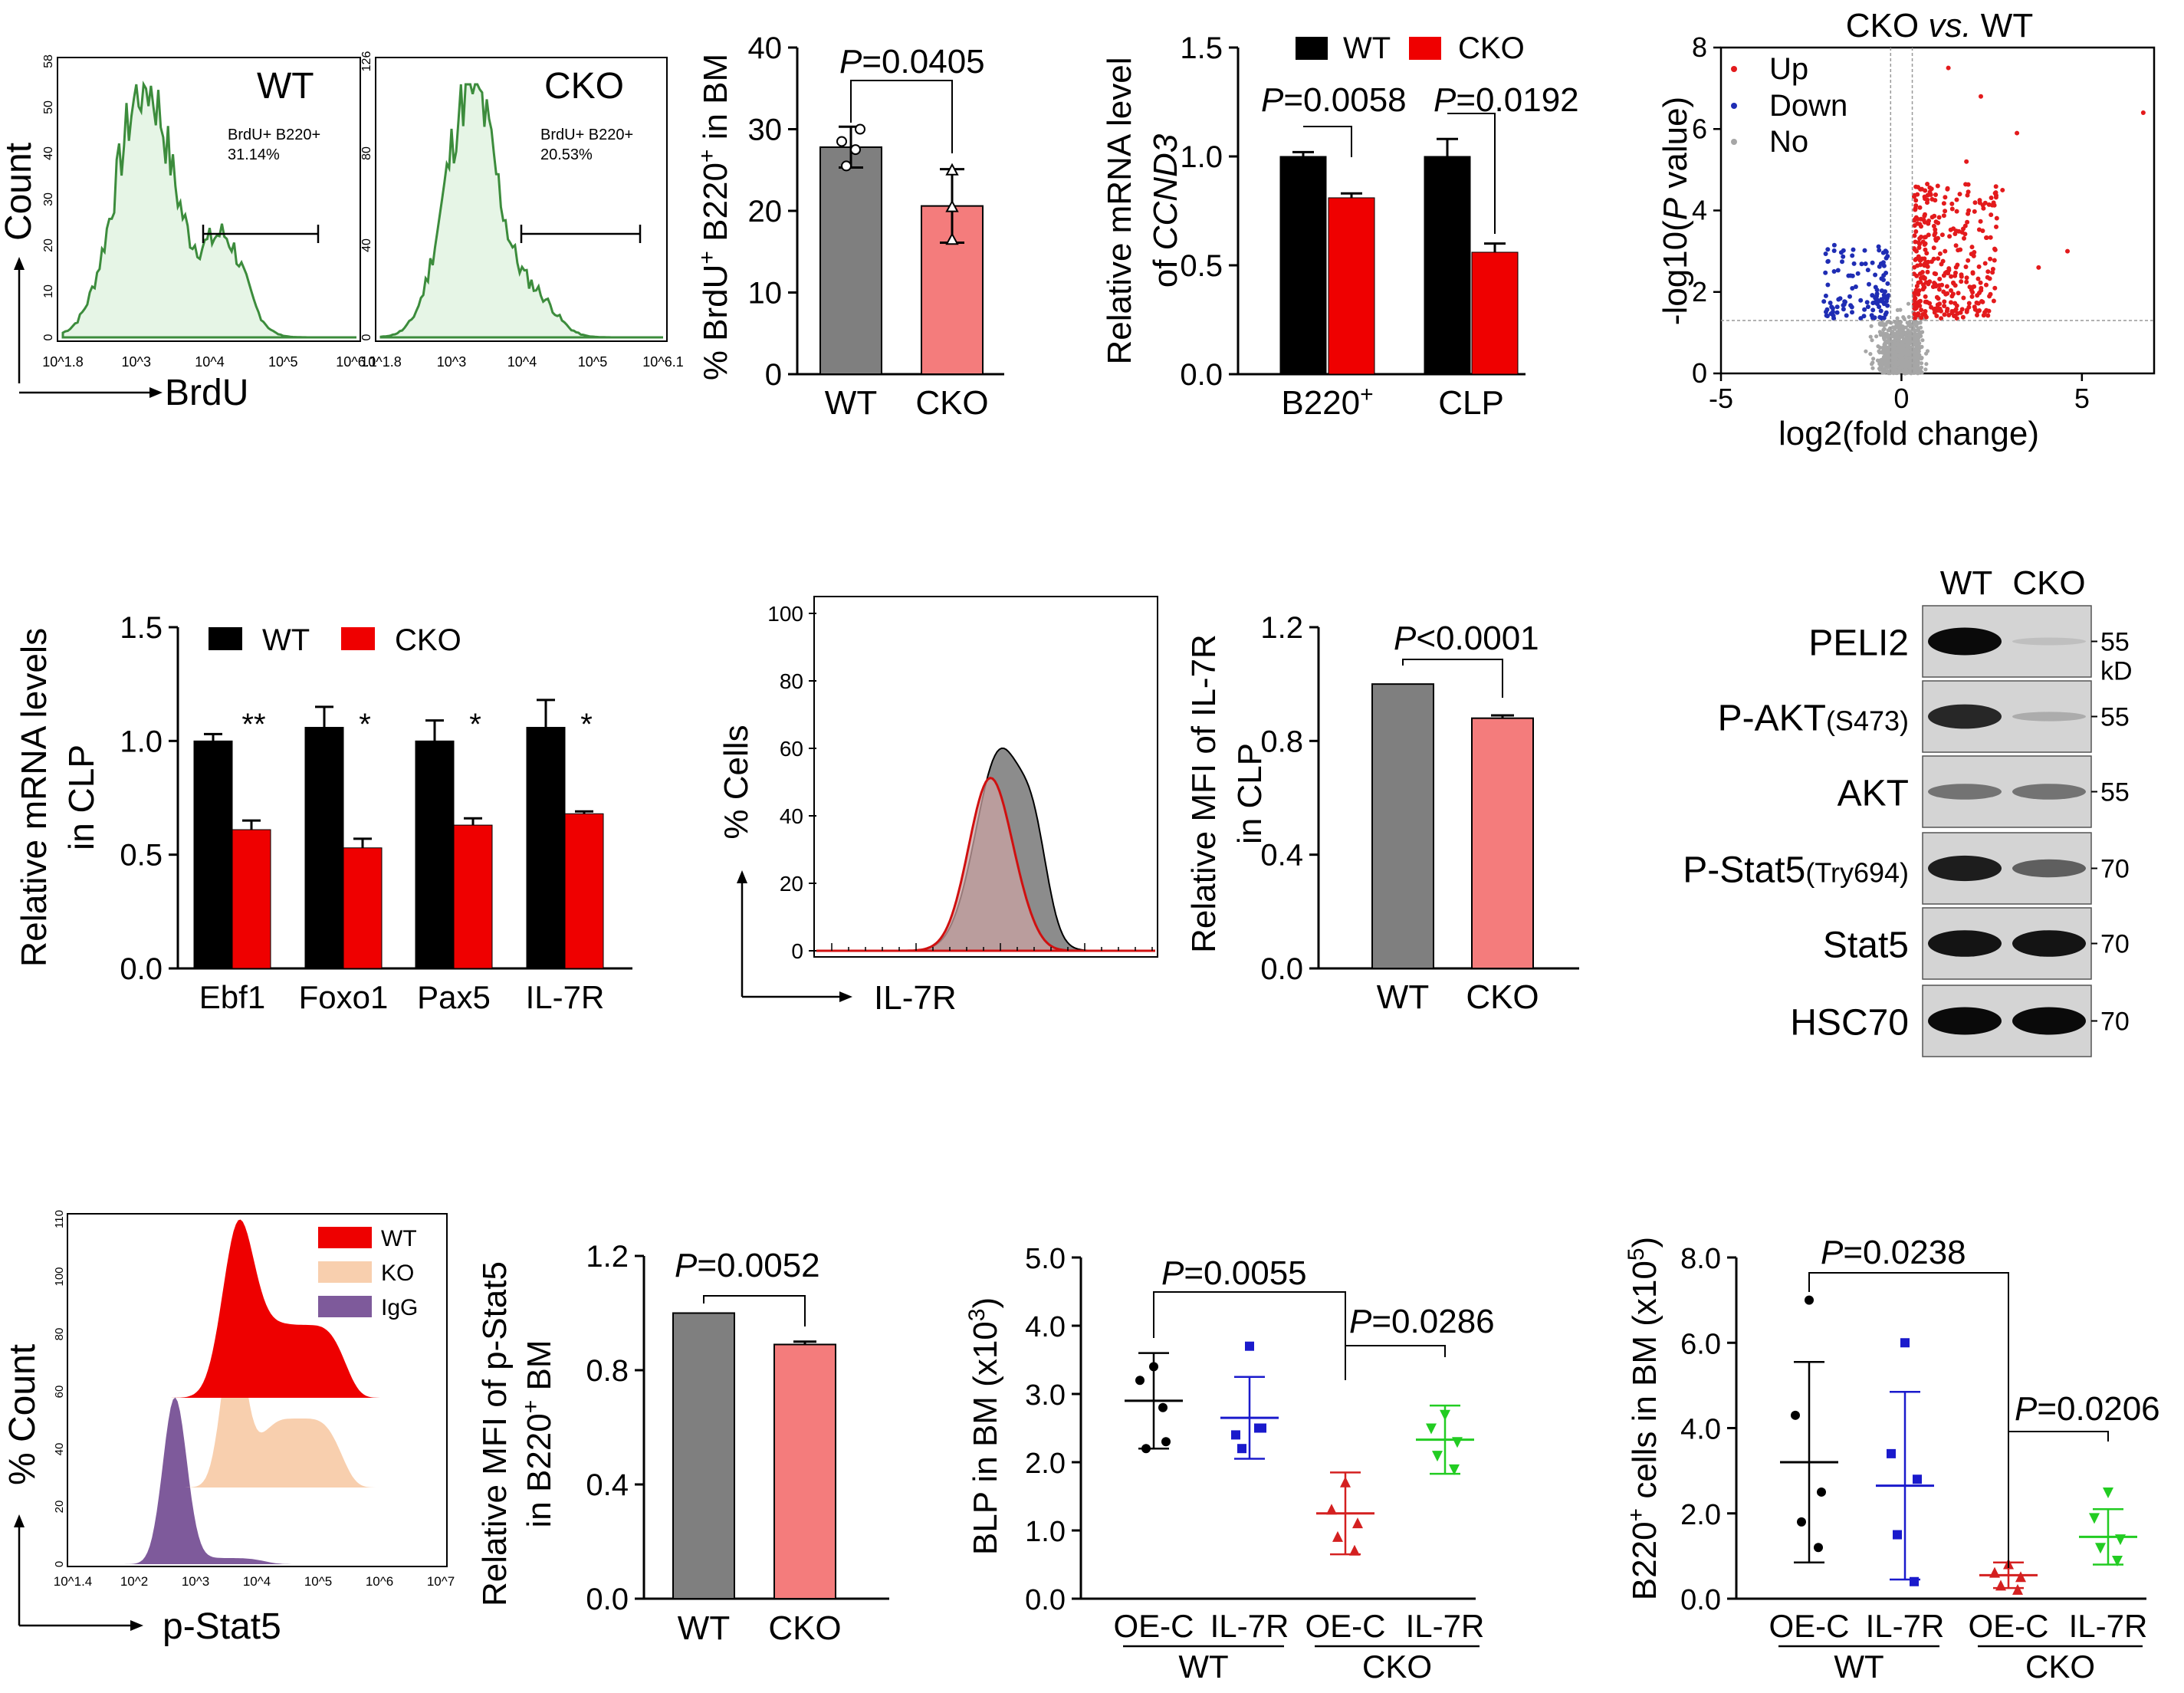 The width and height of the screenshot is (2184, 1693). I want to click on panel-k-pvalue-1: P=0.0055, so click(1234, 1273).